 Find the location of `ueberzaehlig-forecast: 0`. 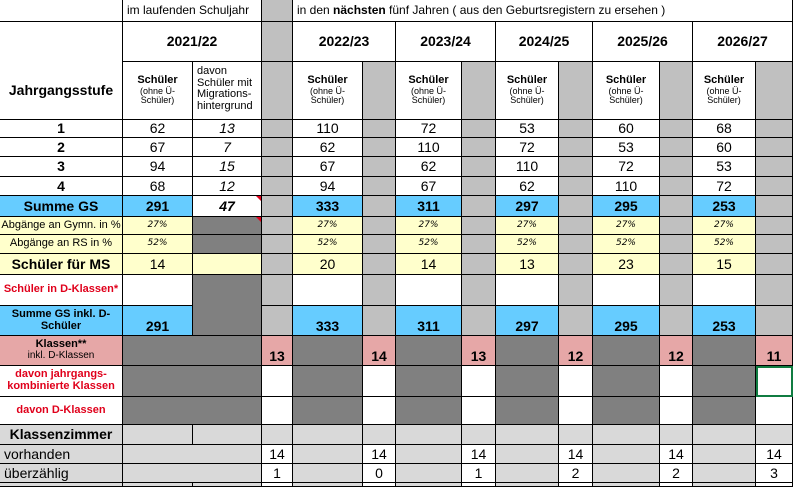

ueberzaehlig-forecast: 0 is located at coordinates (379, 473).